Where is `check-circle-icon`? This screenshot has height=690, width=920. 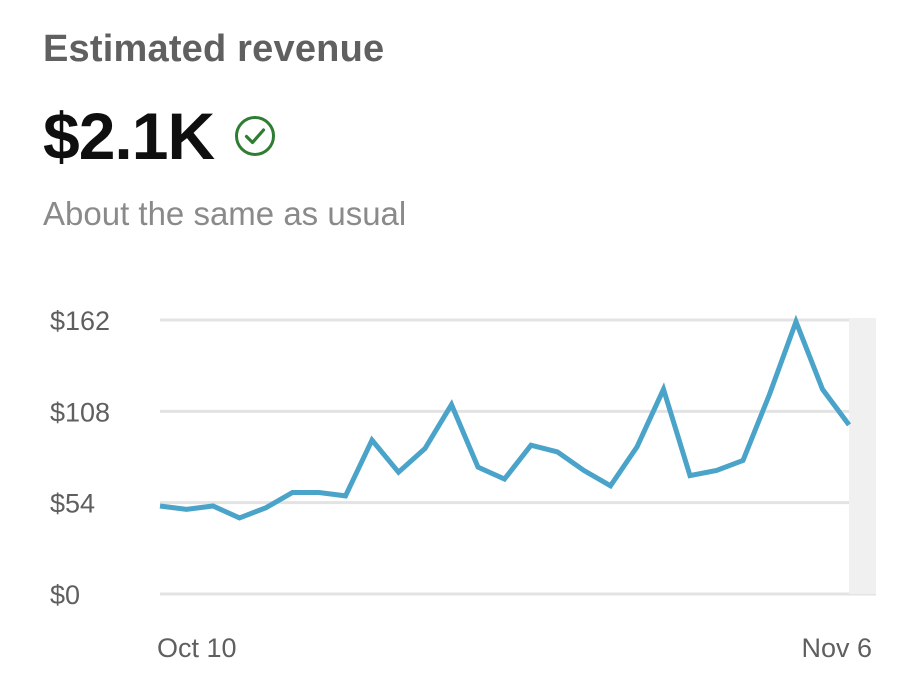
check-circle-icon is located at coordinates (255, 136).